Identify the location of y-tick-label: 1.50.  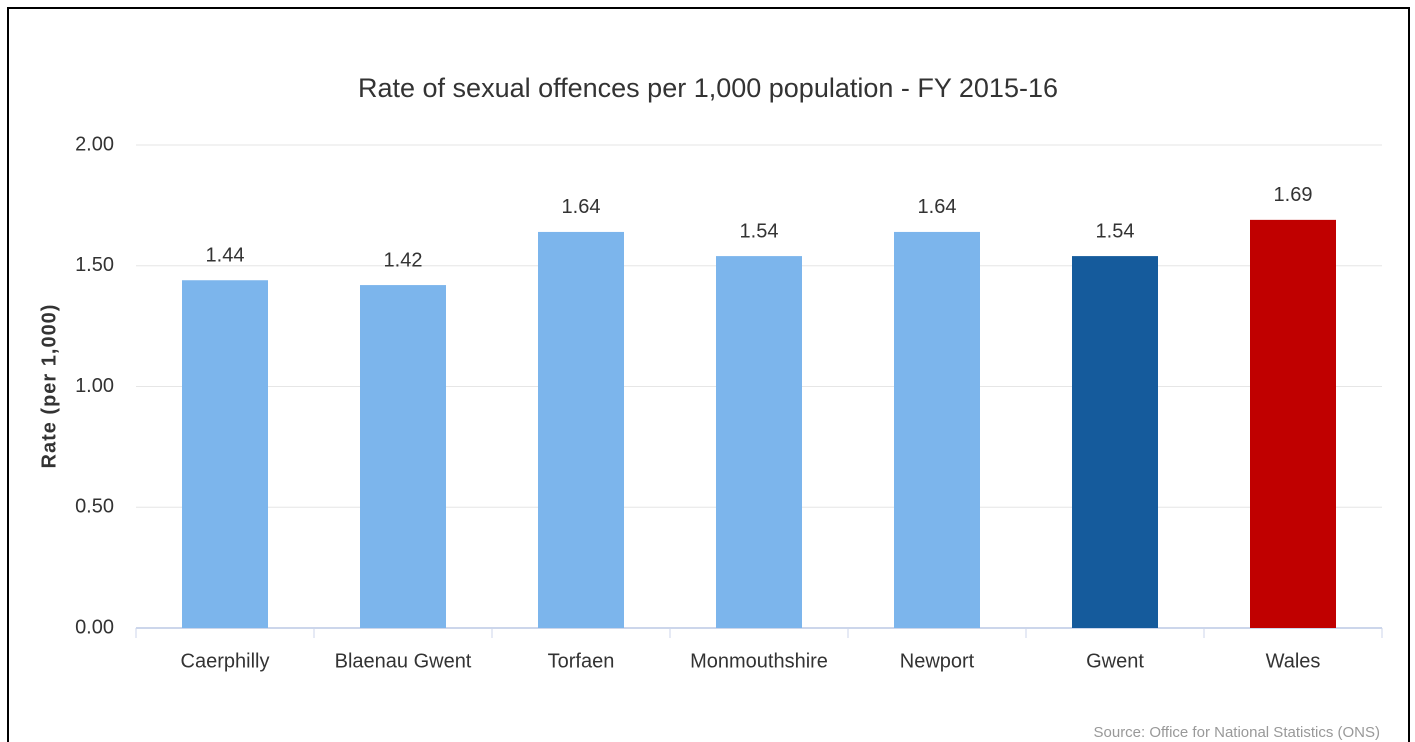
(94, 265).